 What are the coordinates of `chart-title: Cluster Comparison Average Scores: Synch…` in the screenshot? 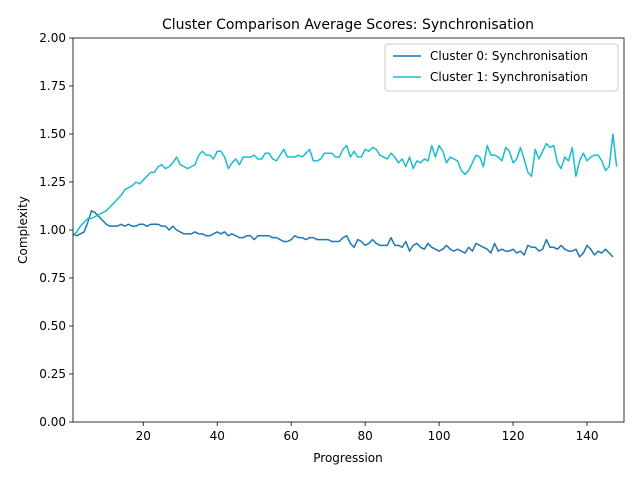 It's located at (348, 25).